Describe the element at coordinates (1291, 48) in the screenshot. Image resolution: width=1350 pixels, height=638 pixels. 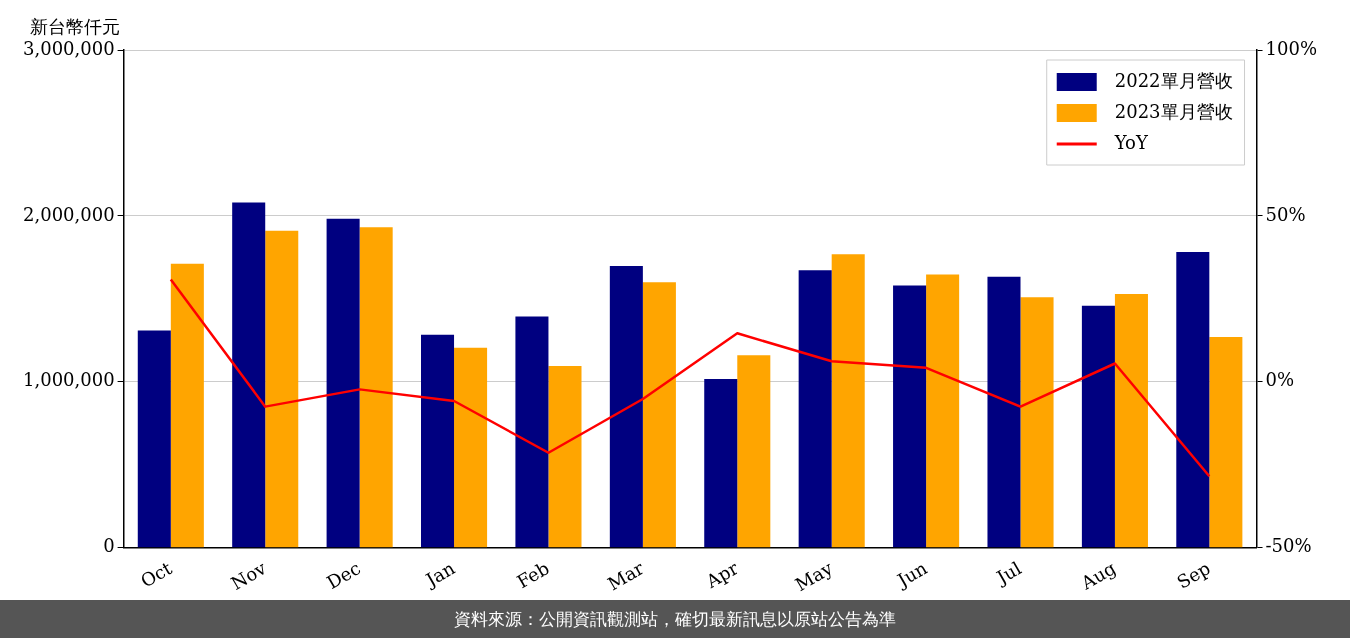
I see `y2-tick-label: 100%` at that location.